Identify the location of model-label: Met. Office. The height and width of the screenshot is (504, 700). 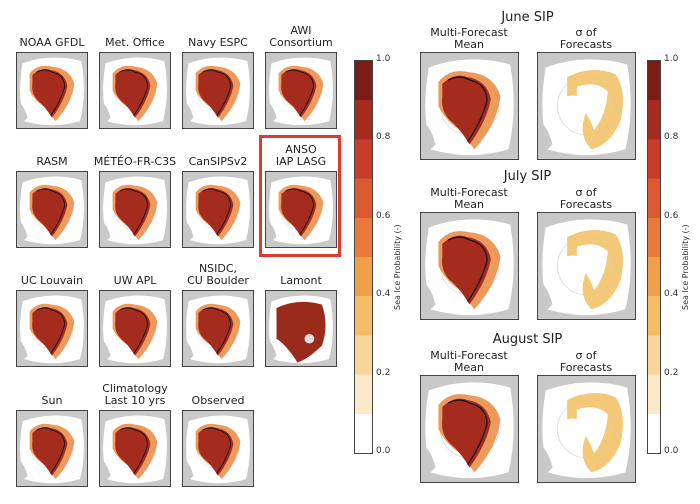
(135, 42).